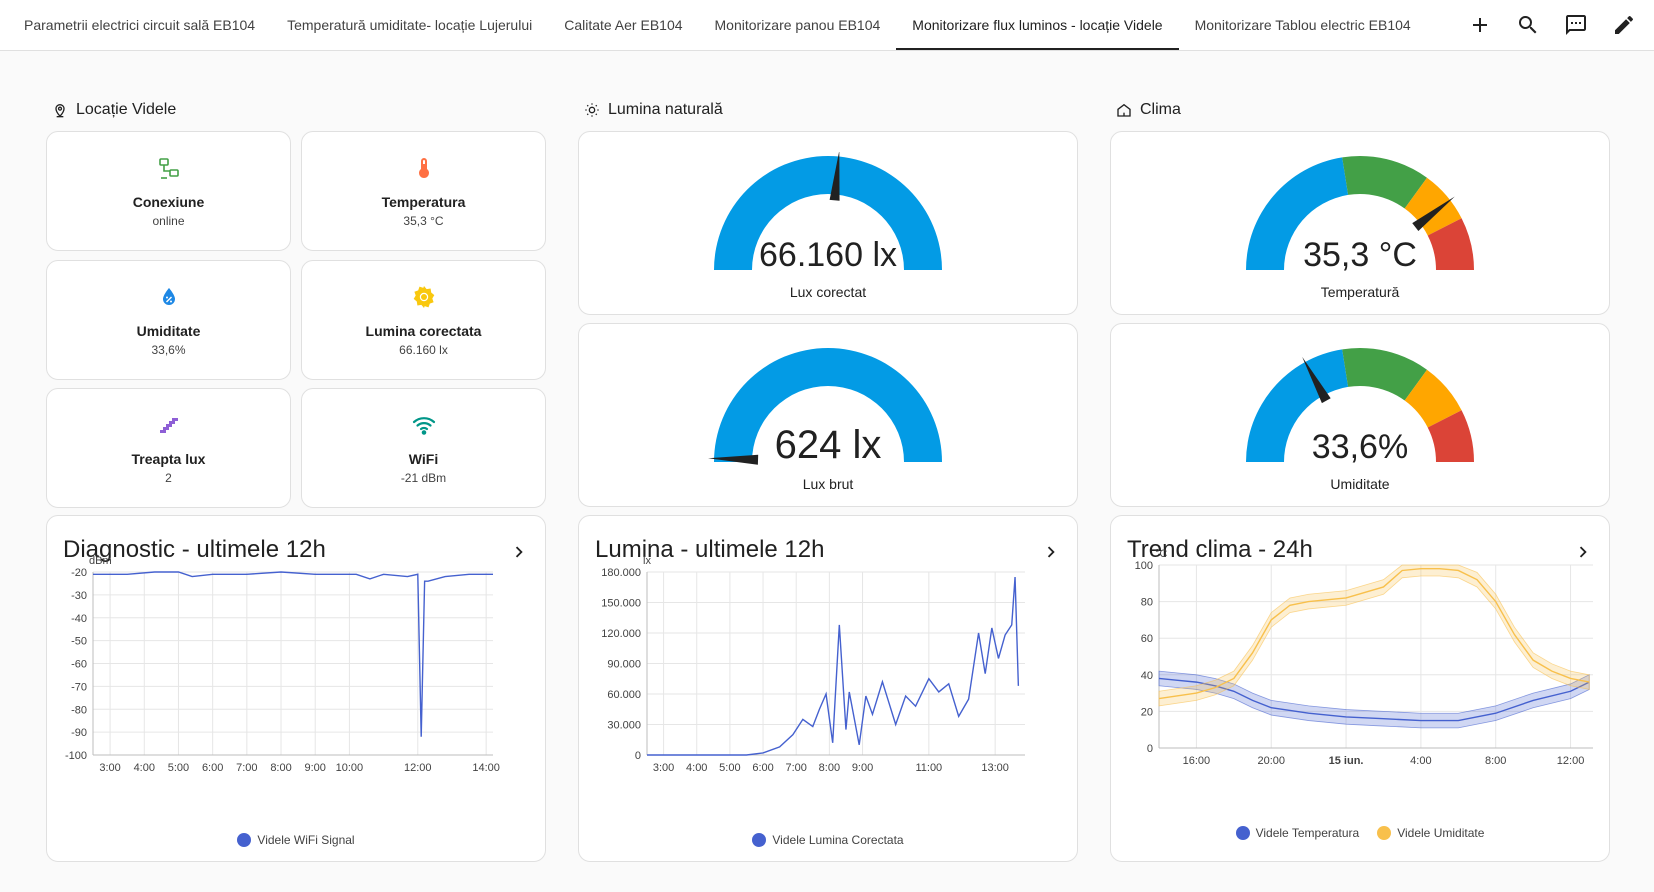 The image size is (1654, 892). I want to click on gauge-arc, so click(828, 213).